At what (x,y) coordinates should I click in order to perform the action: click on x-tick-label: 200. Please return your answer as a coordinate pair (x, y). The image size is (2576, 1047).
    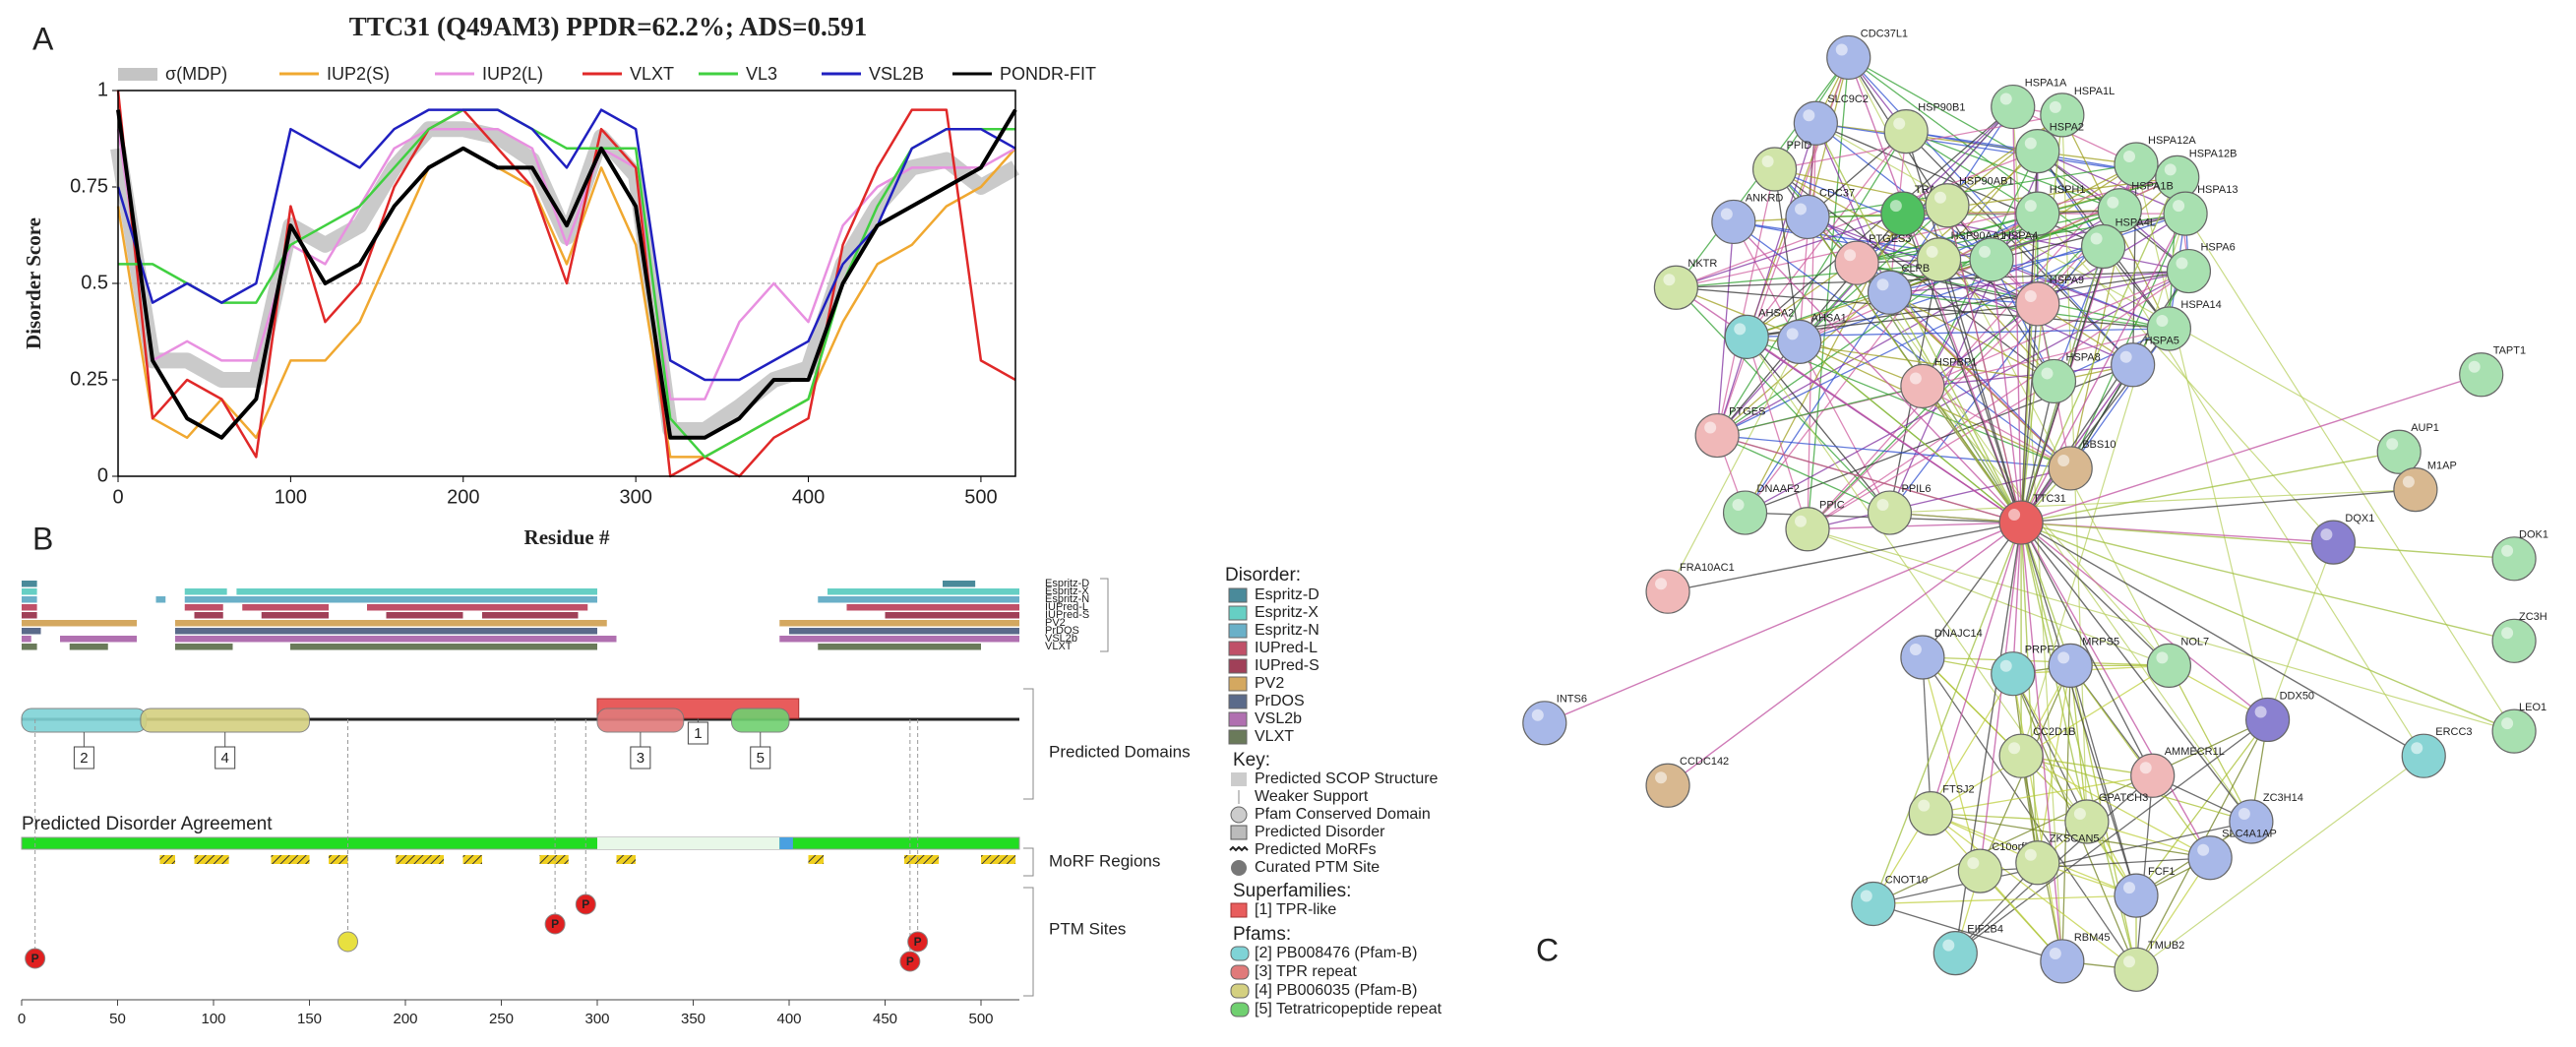
    Looking at the image, I should click on (463, 497).